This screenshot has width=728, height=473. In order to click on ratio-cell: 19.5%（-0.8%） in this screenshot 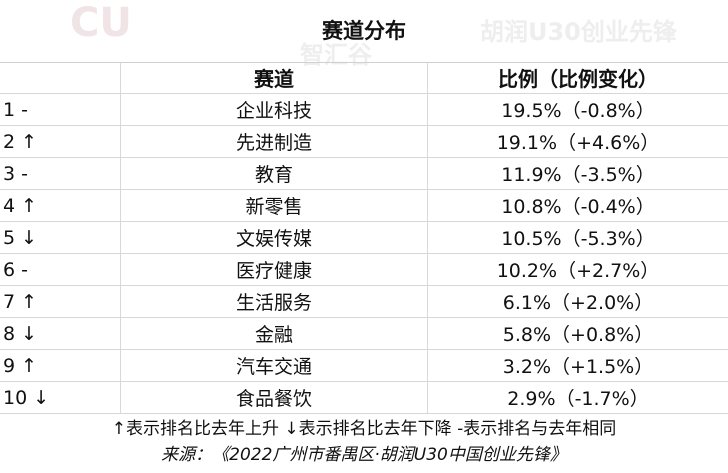, I will do `click(577, 109)`.